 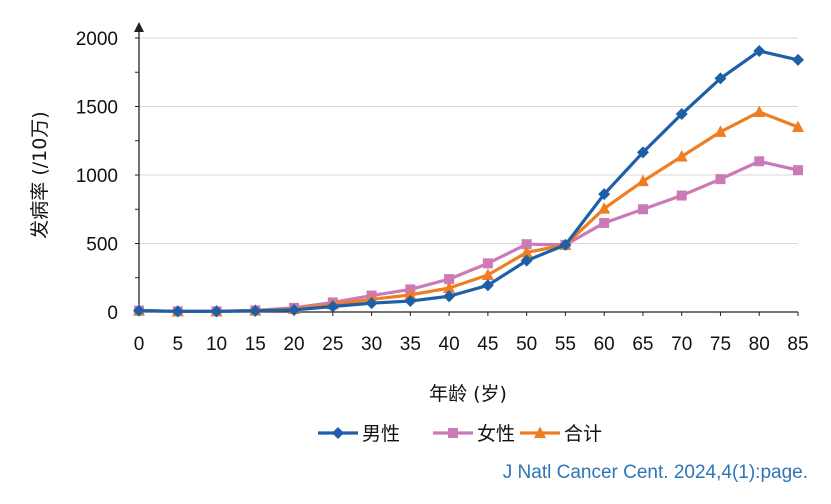 What do you see at coordinates (371, 344) in the screenshot?
I see `x-tick-label: 30` at bounding box center [371, 344].